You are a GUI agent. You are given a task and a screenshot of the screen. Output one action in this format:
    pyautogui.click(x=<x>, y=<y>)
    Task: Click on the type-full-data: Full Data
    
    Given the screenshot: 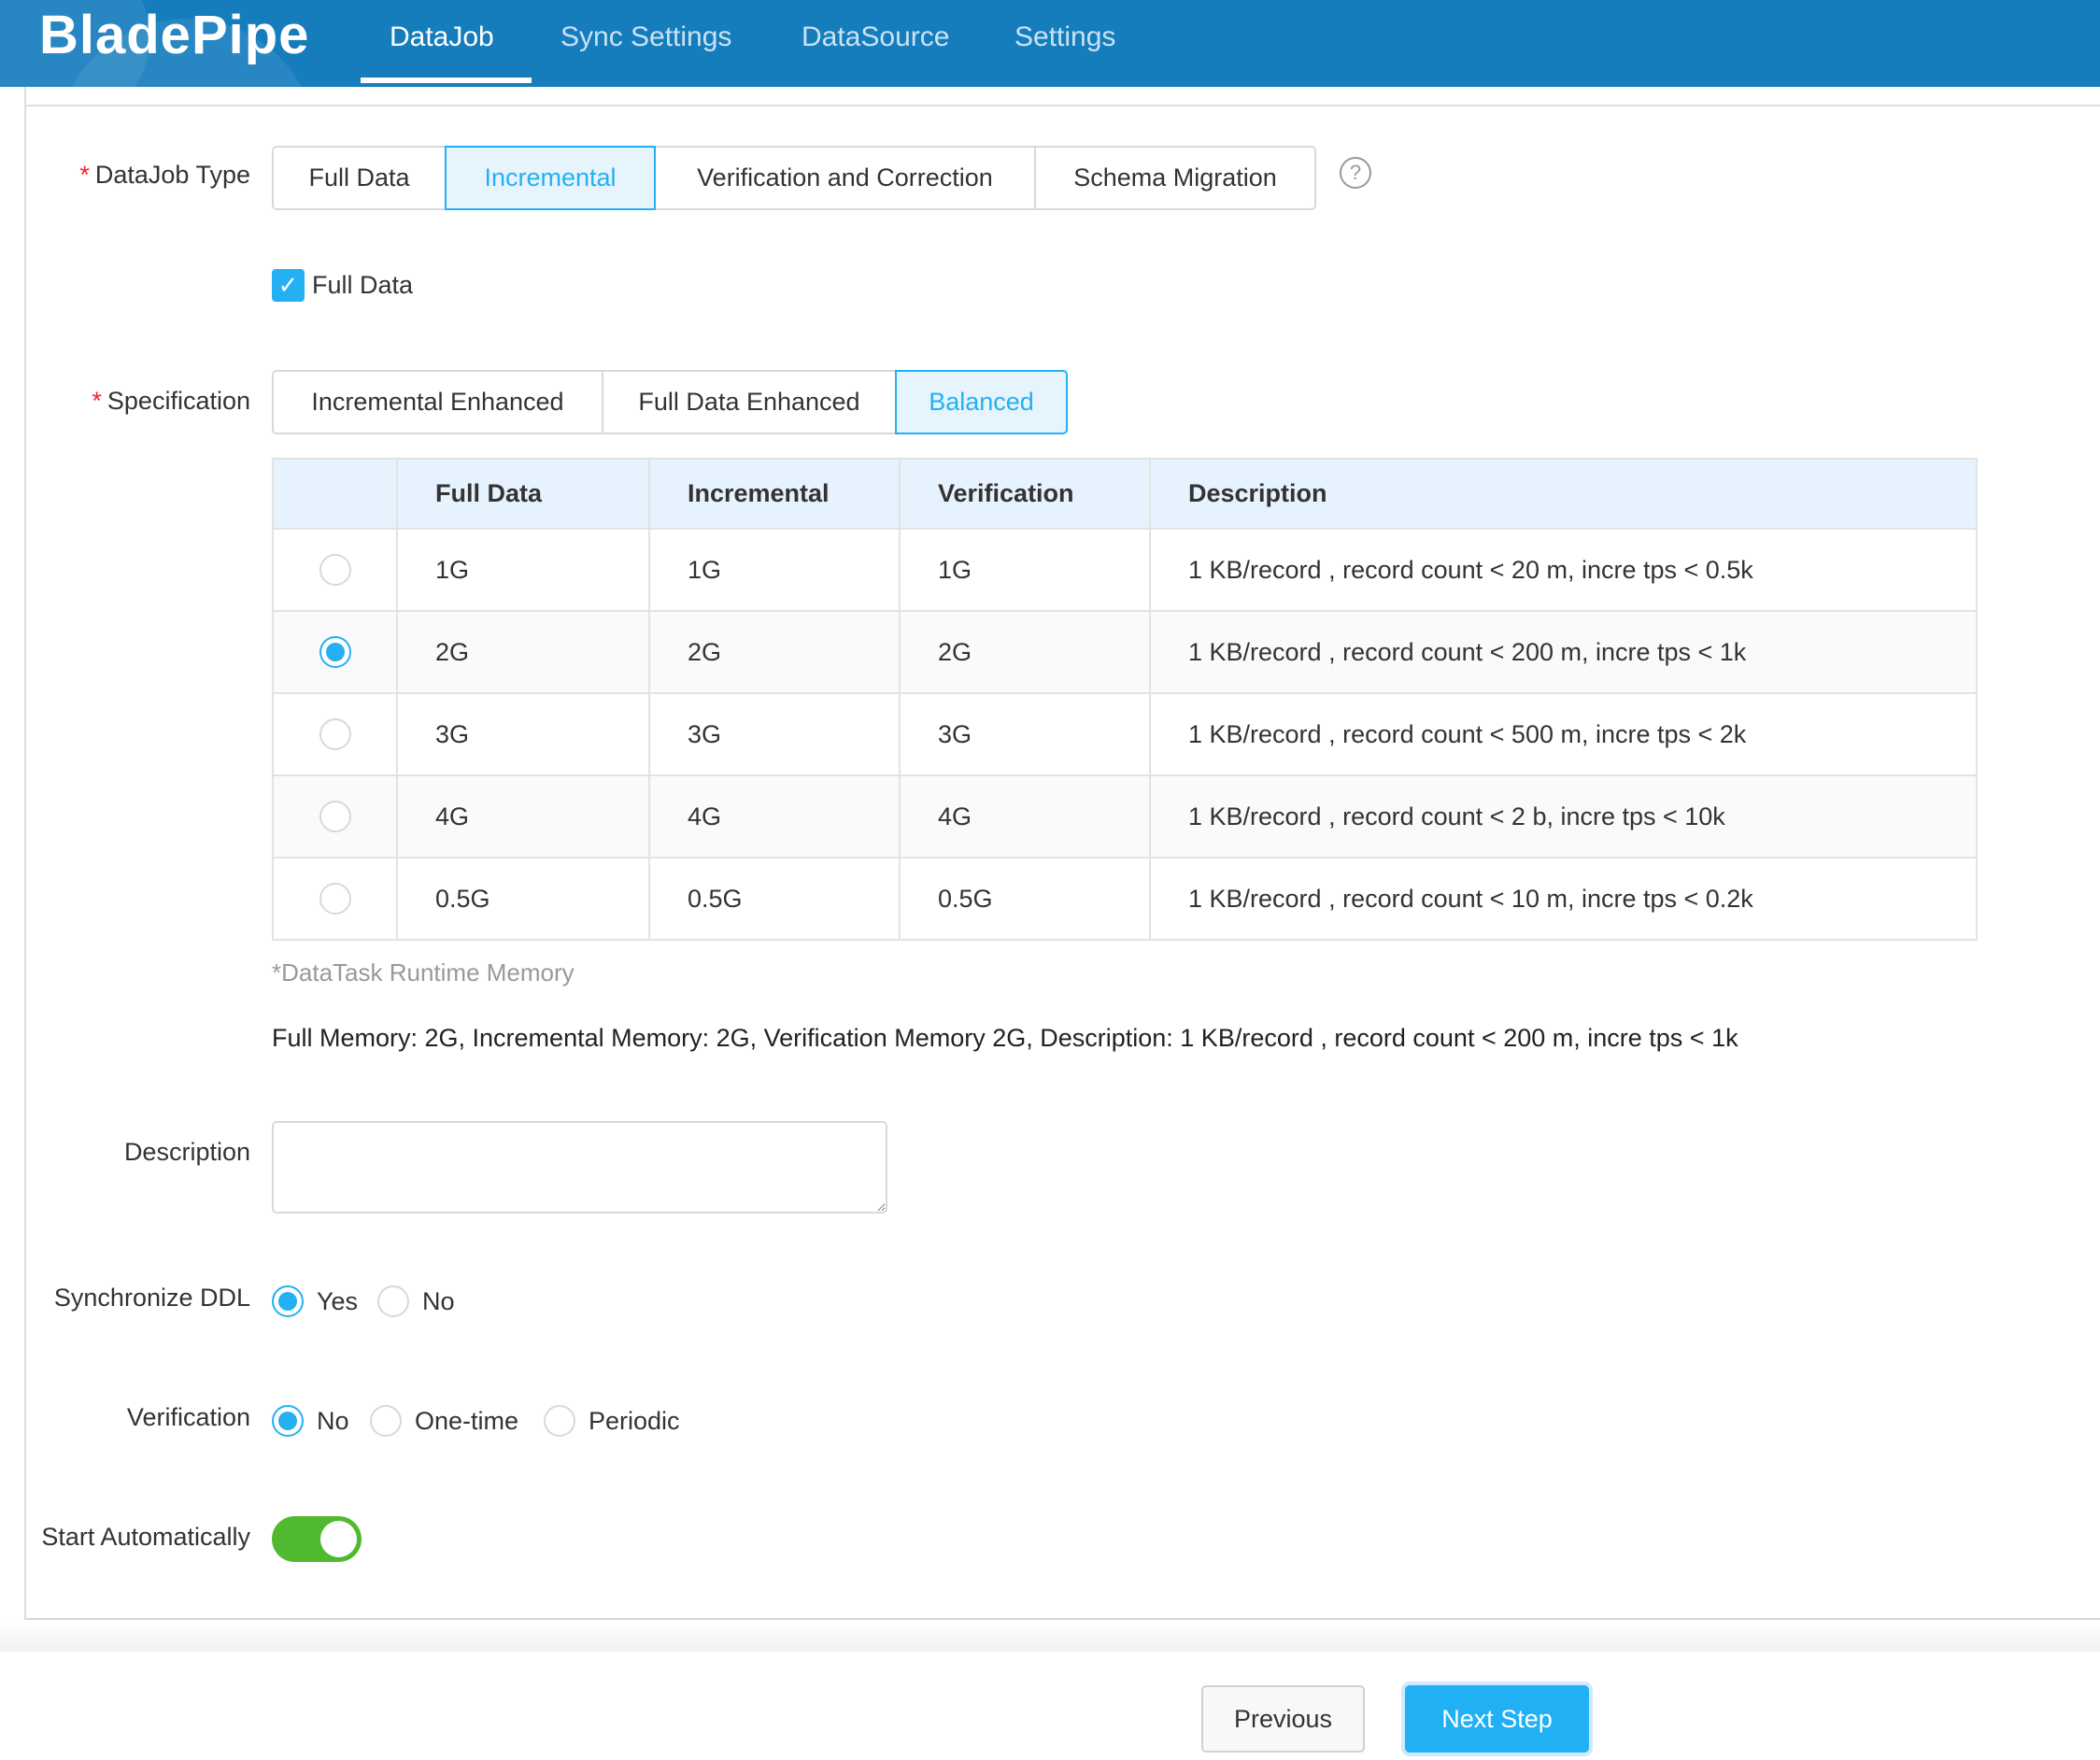 What is the action you would take?
    pyautogui.click(x=360, y=178)
    